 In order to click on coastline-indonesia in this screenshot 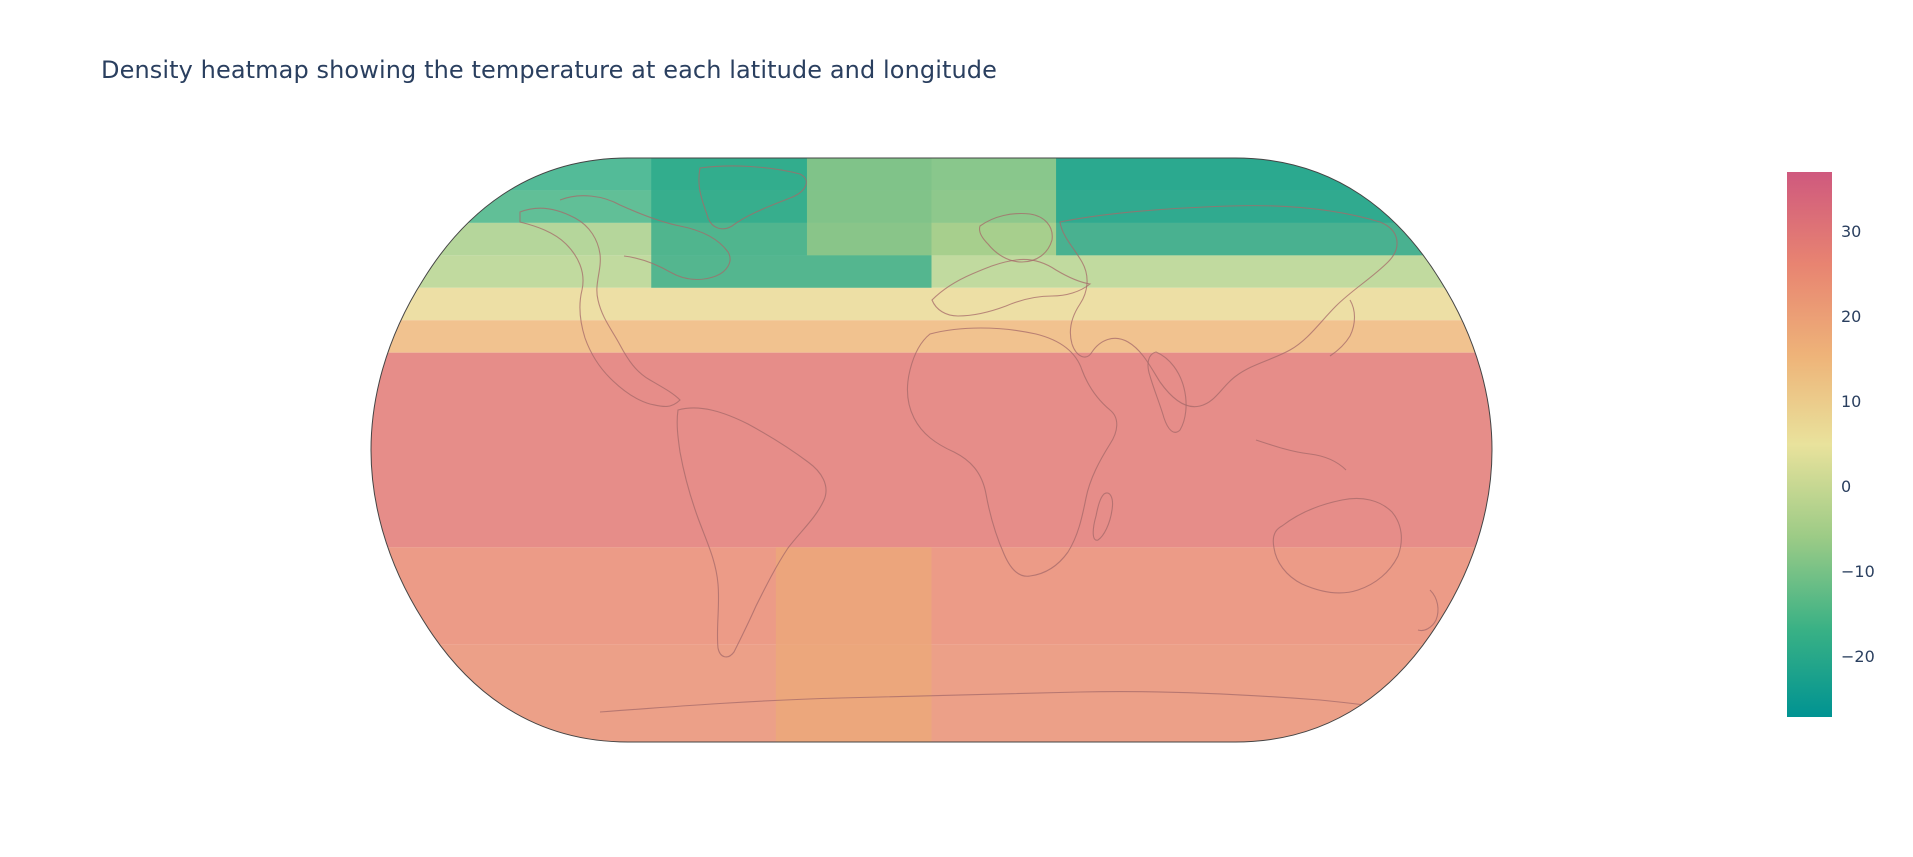, I will do `click(1301, 455)`.